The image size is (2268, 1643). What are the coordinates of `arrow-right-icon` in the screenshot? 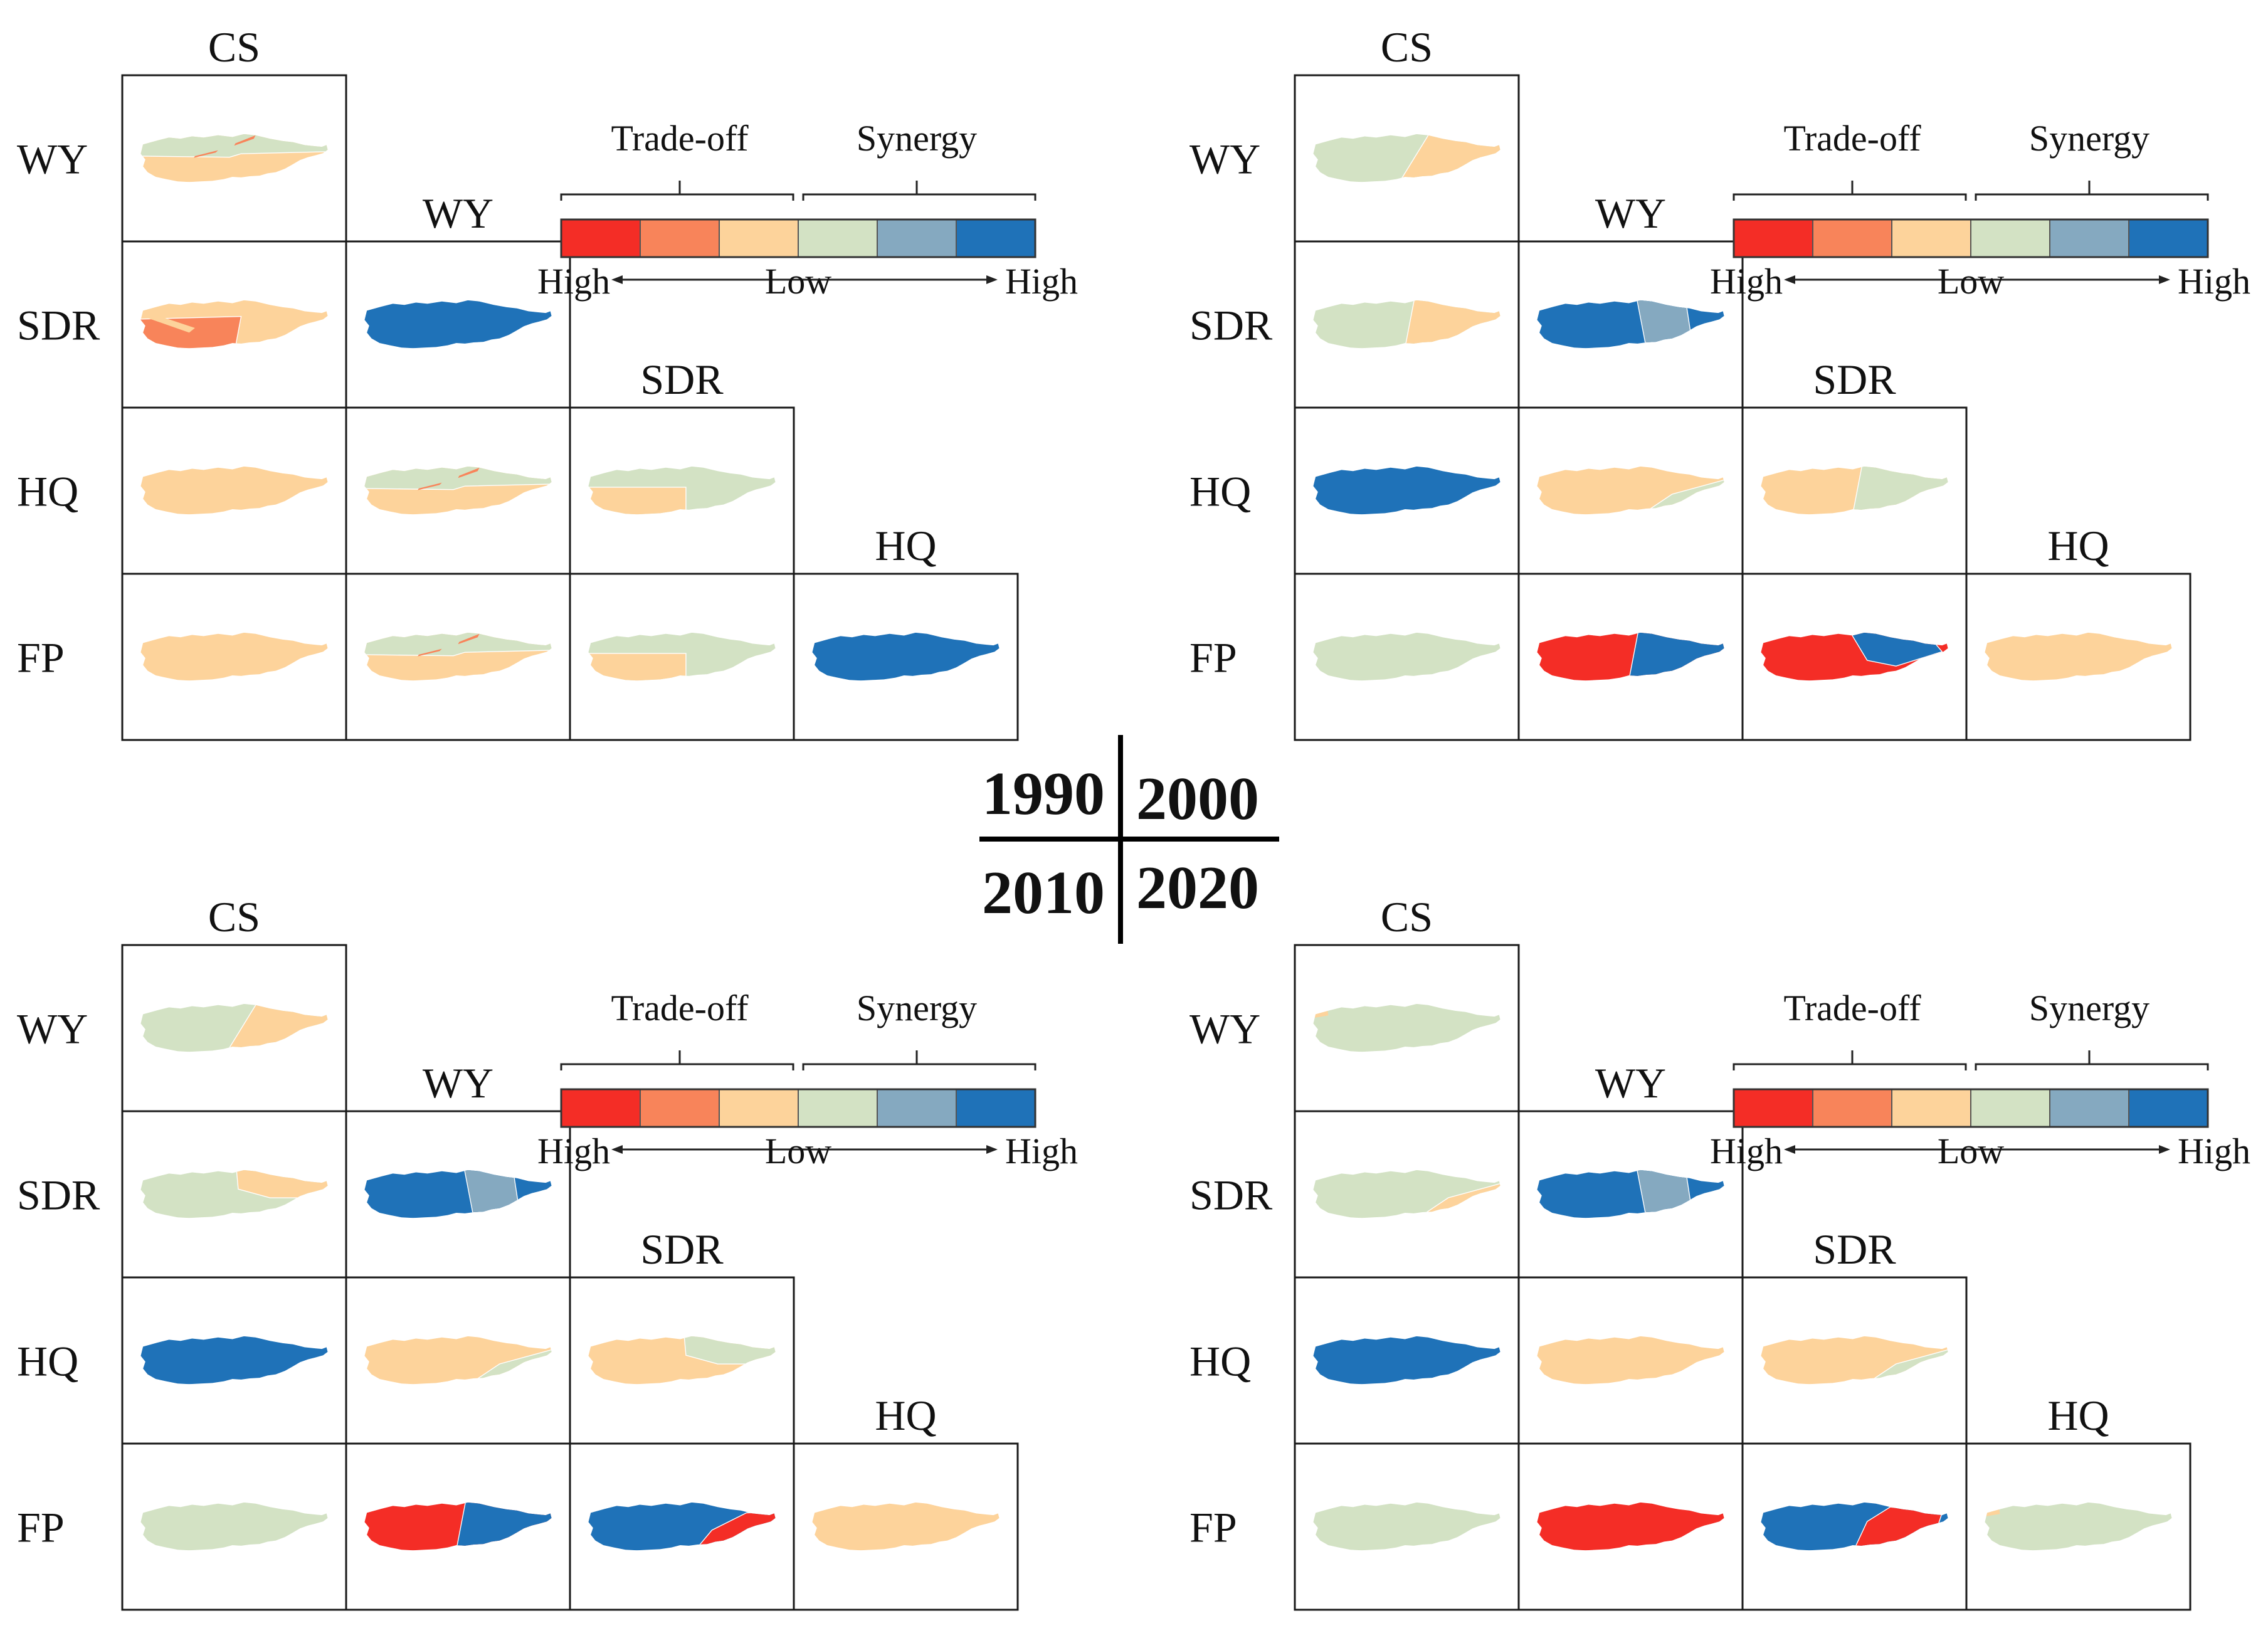 It's located at (992, 279).